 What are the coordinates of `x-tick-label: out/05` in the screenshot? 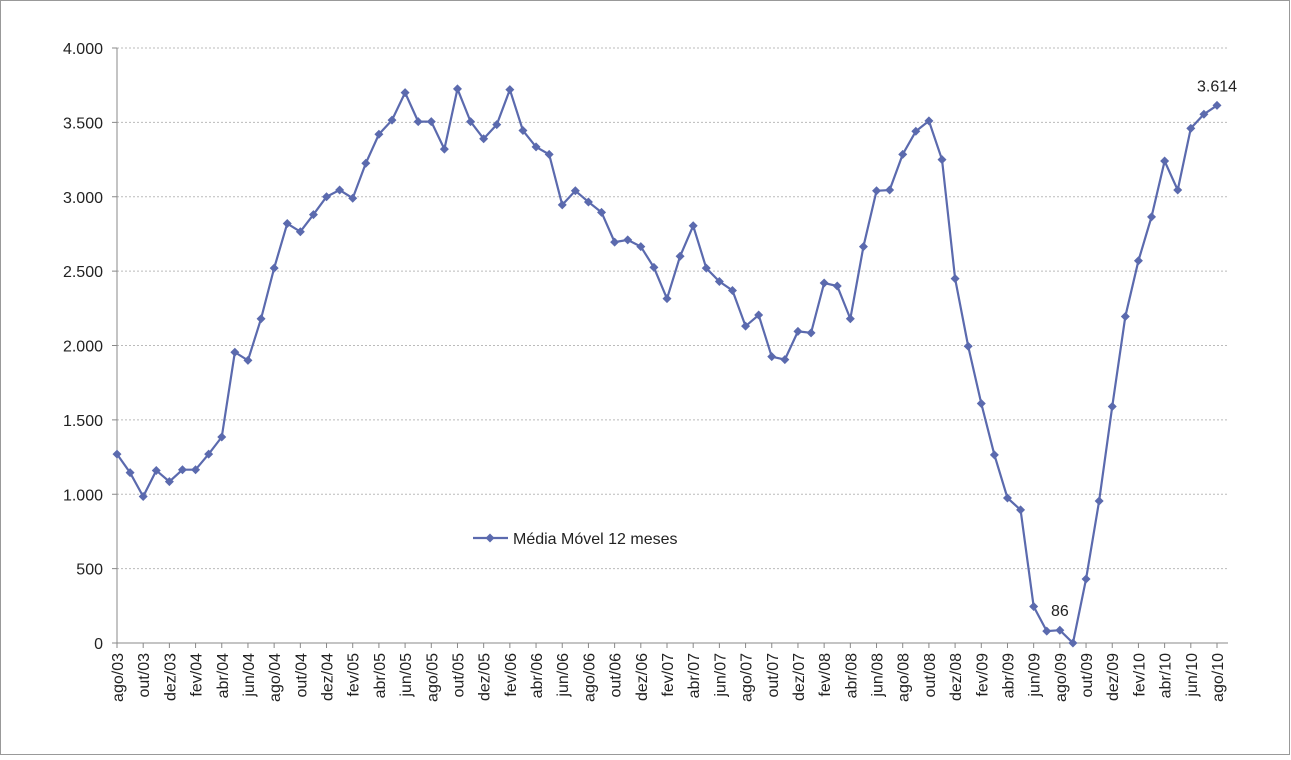 It's located at (458, 675).